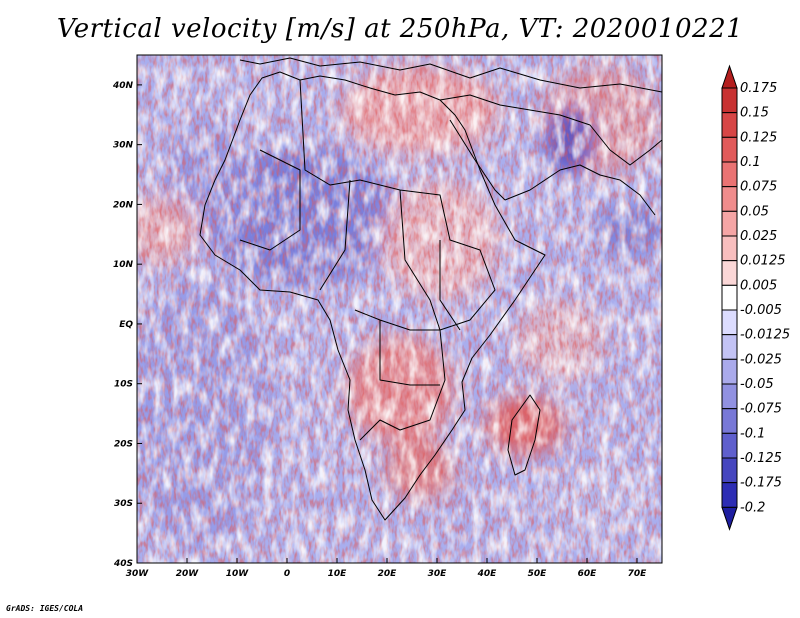  I want to click on colorbar-label: -0.05, so click(757, 384).